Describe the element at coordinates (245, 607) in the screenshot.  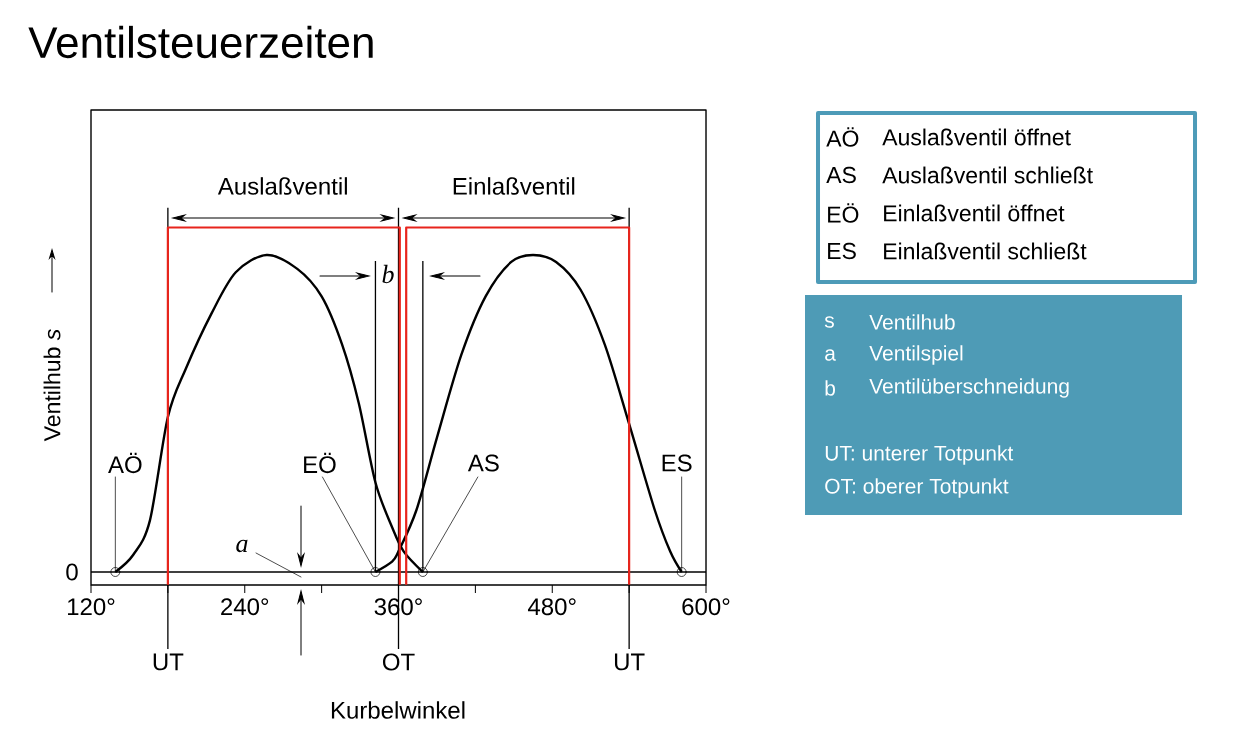
I see `x-tick-label: 240°` at that location.